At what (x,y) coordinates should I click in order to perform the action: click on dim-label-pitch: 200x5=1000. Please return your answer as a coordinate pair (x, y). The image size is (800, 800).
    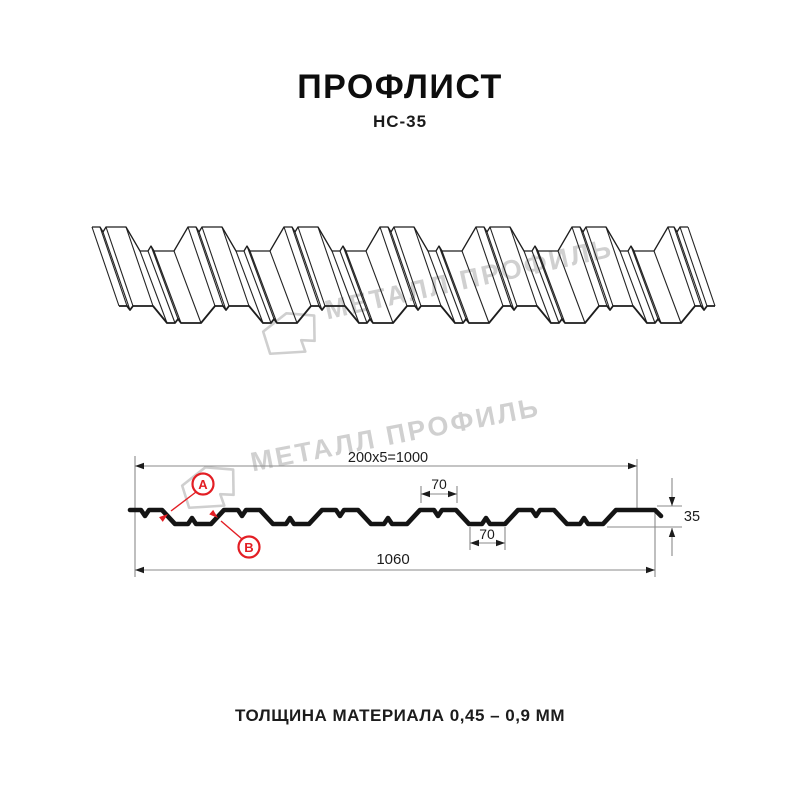
    Looking at the image, I should click on (388, 458).